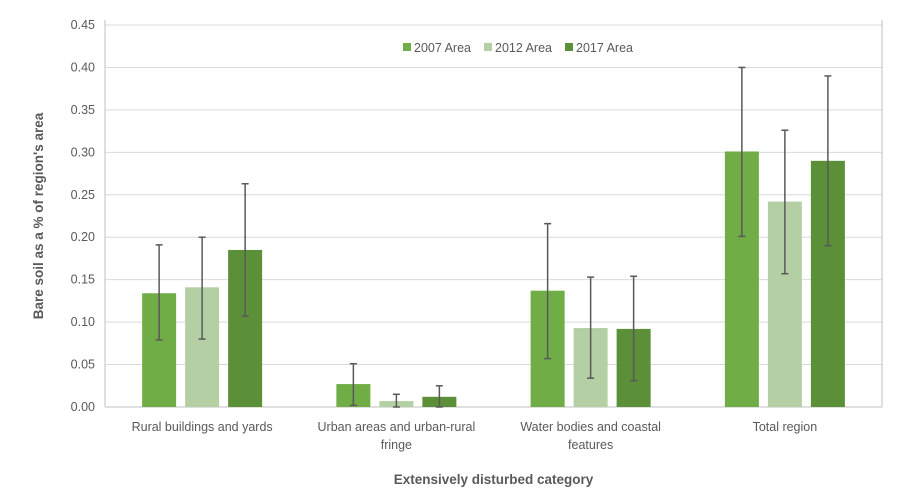 The width and height of the screenshot is (910, 499). What do you see at coordinates (83, 237) in the screenshot?
I see `y-tick-label: 0.20` at bounding box center [83, 237].